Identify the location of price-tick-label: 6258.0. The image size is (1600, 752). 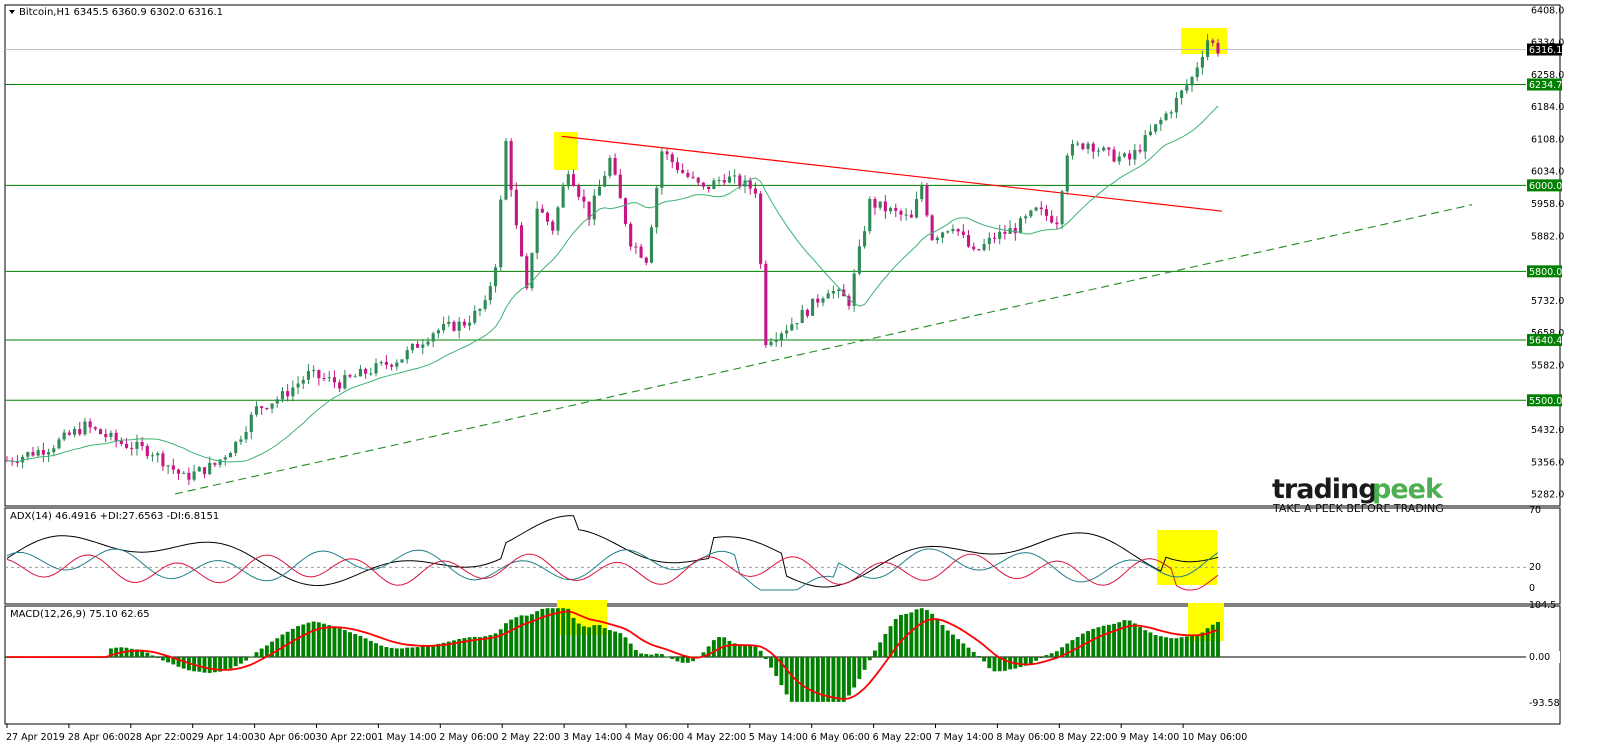
(1547, 75).